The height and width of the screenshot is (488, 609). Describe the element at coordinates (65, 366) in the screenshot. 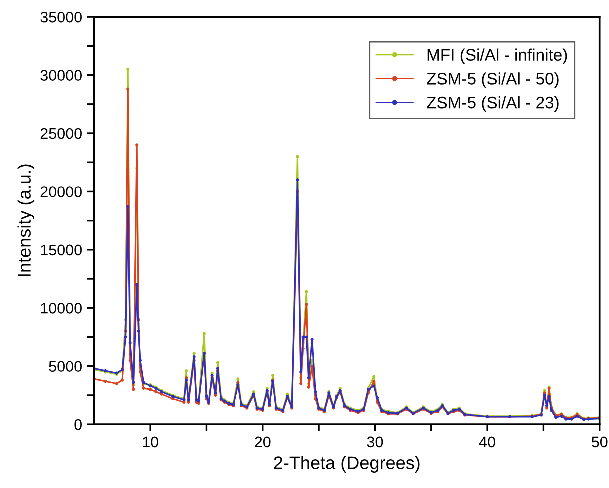

I see `y-tick-label: 5000` at that location.